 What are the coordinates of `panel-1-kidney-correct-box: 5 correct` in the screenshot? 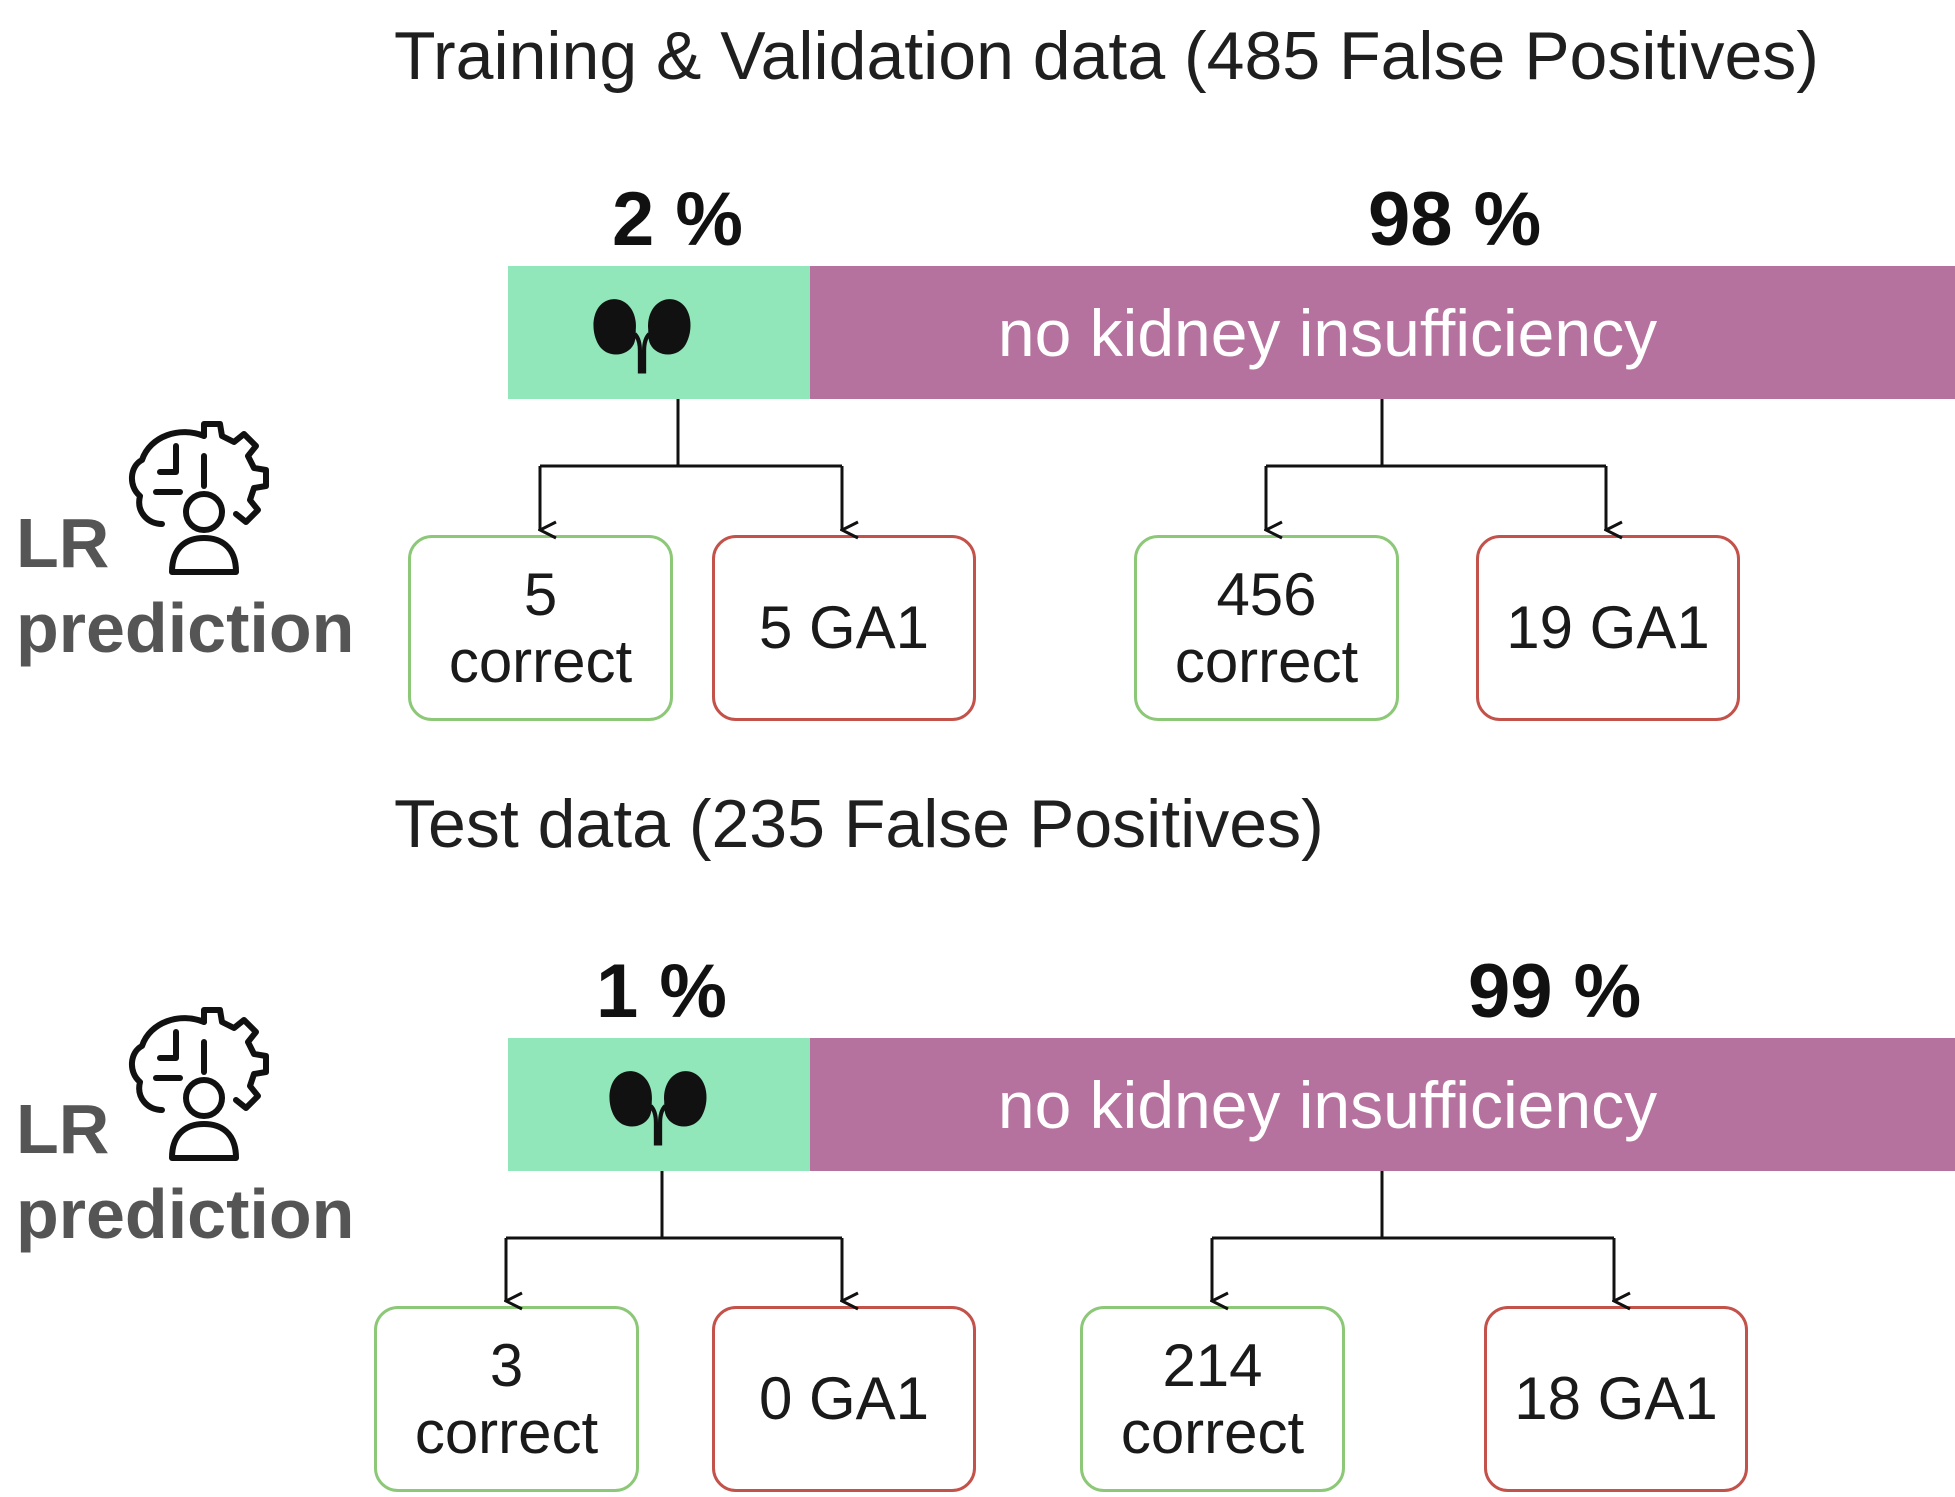 It's located at (540, 628).